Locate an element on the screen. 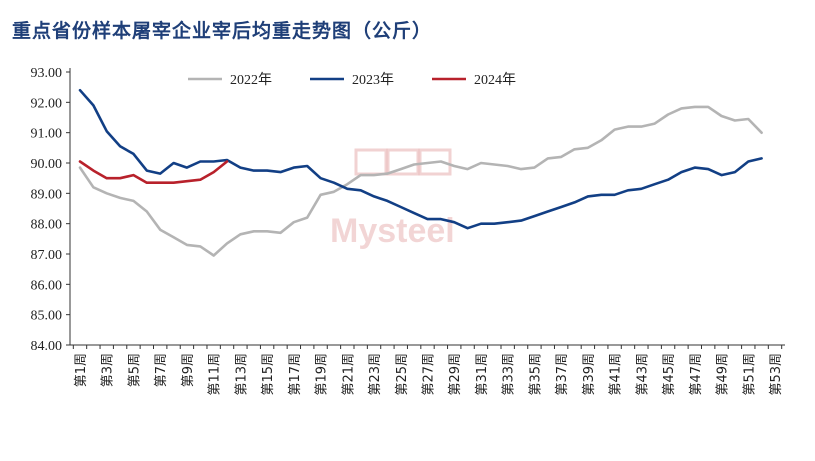 The image size is (815, 461). series-line-2024年 is located at coordinates (153, 172).